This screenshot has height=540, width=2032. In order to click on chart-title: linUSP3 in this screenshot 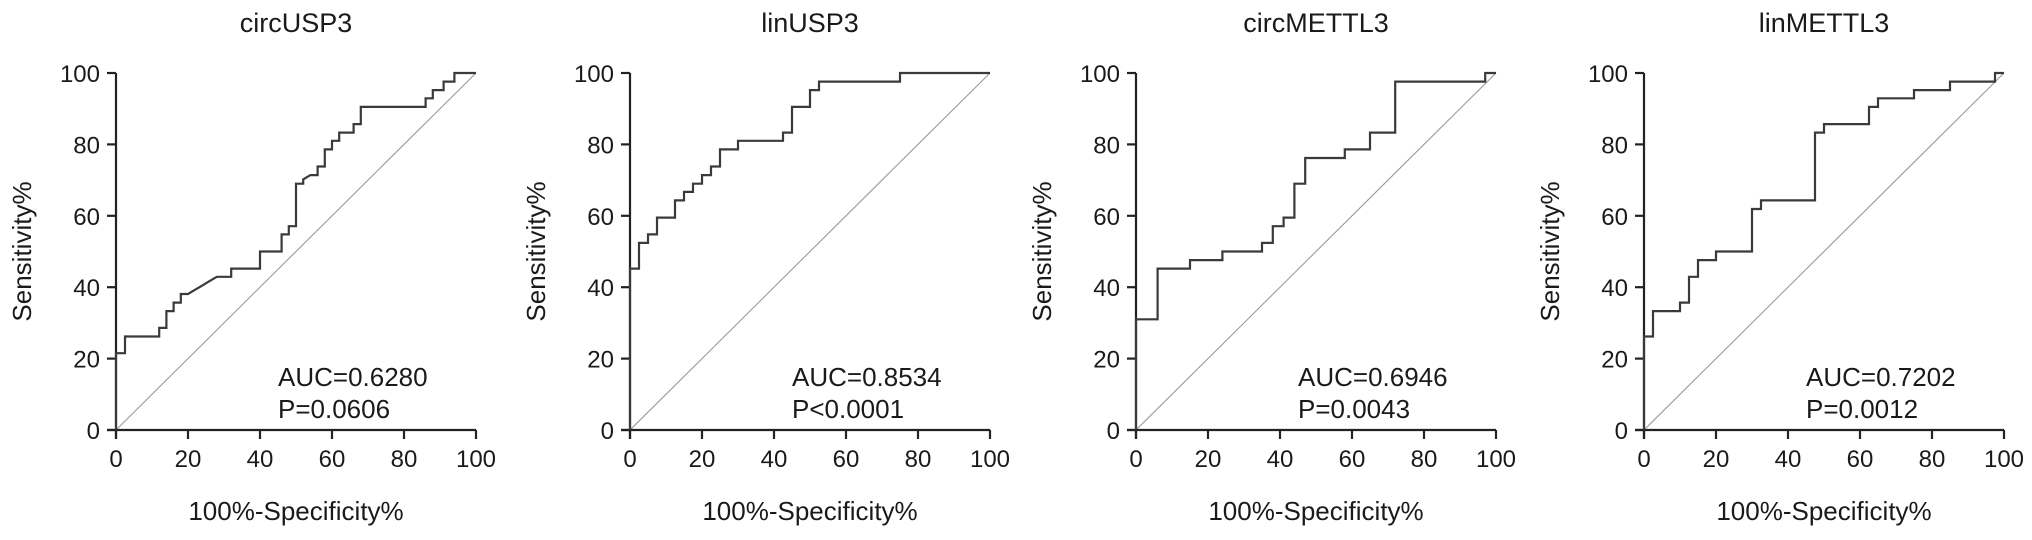, I will do `click(810, 23)`.